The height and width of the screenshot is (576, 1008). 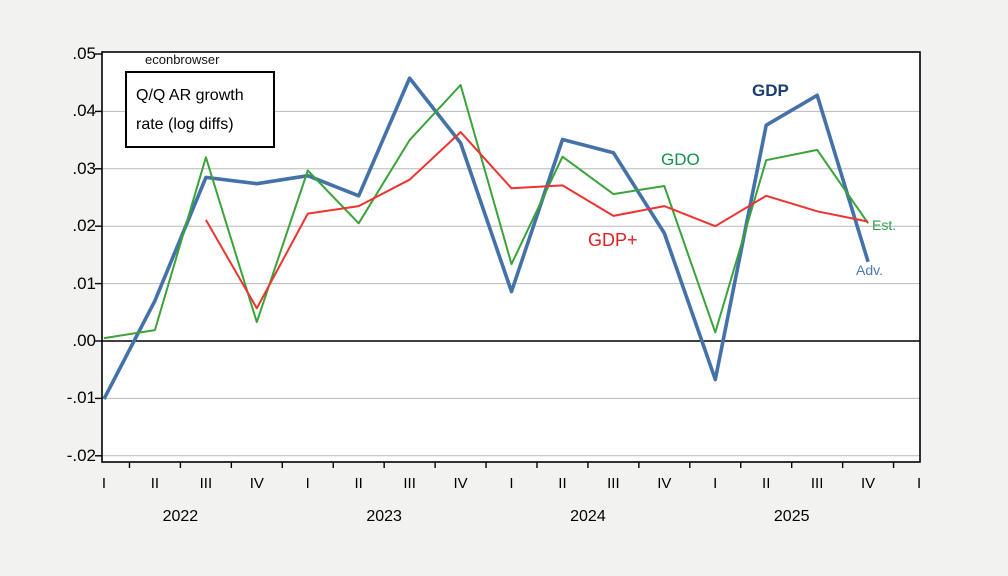 I want to click on chart-note-box: Q/Q AR growth rate (log diffs), so click(x=200, y=109).